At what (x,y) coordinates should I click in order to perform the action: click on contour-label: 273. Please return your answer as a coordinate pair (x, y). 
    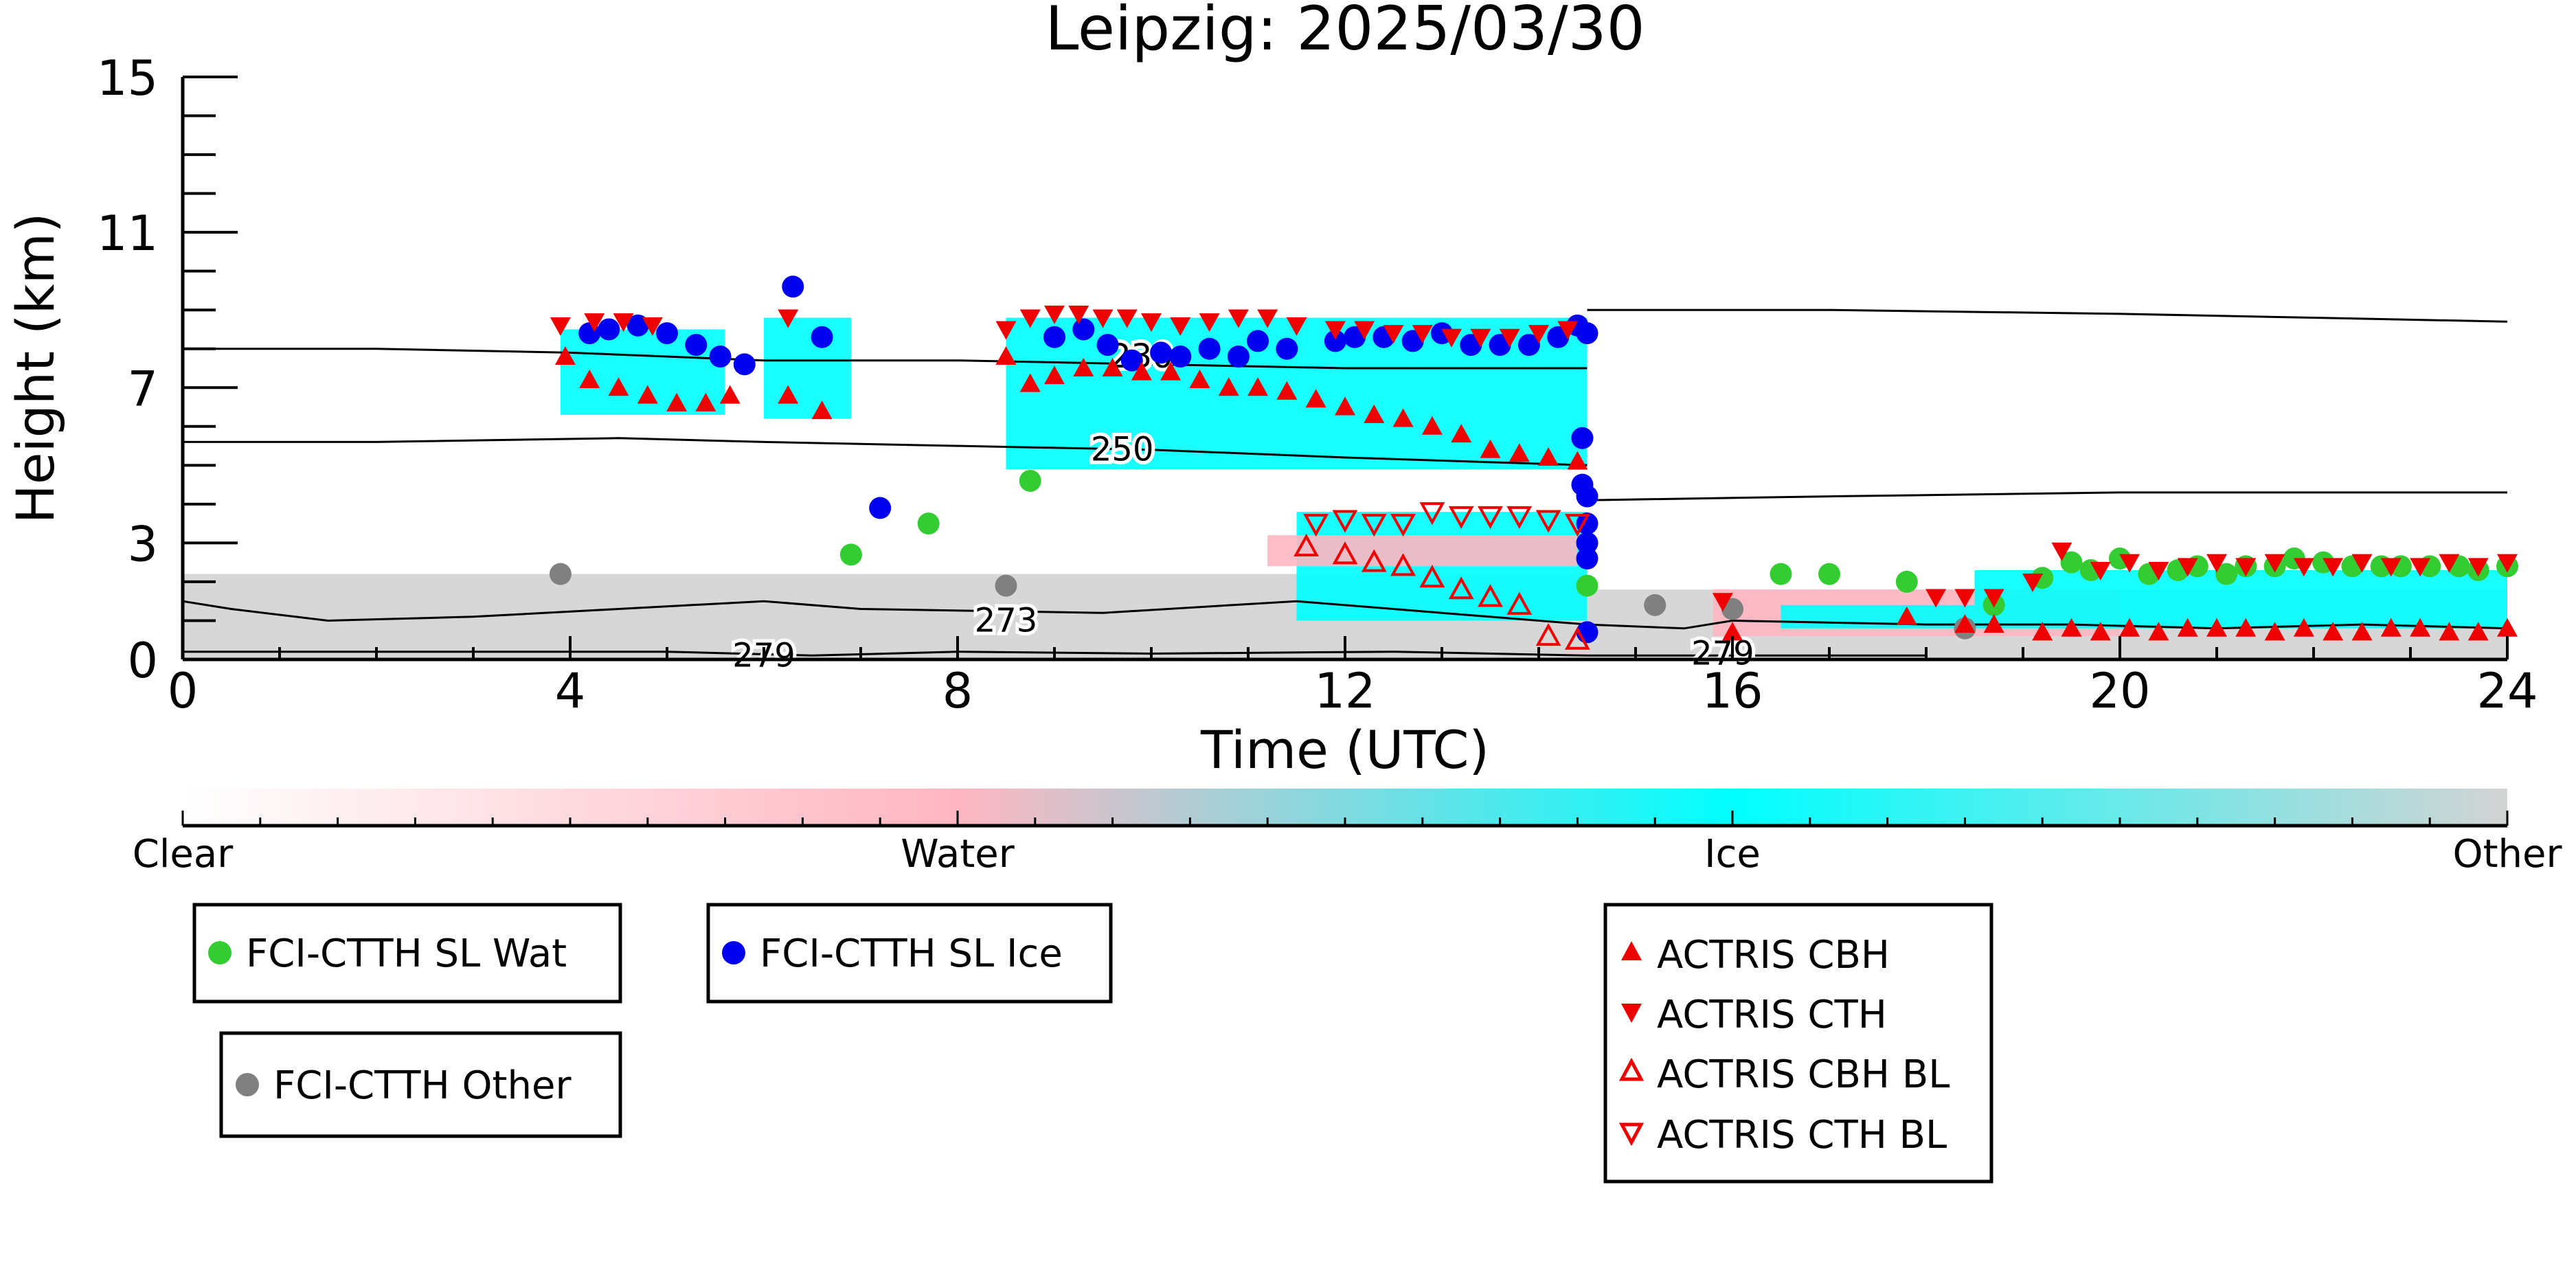
    Looking at the image, I should click on (1006, 620).